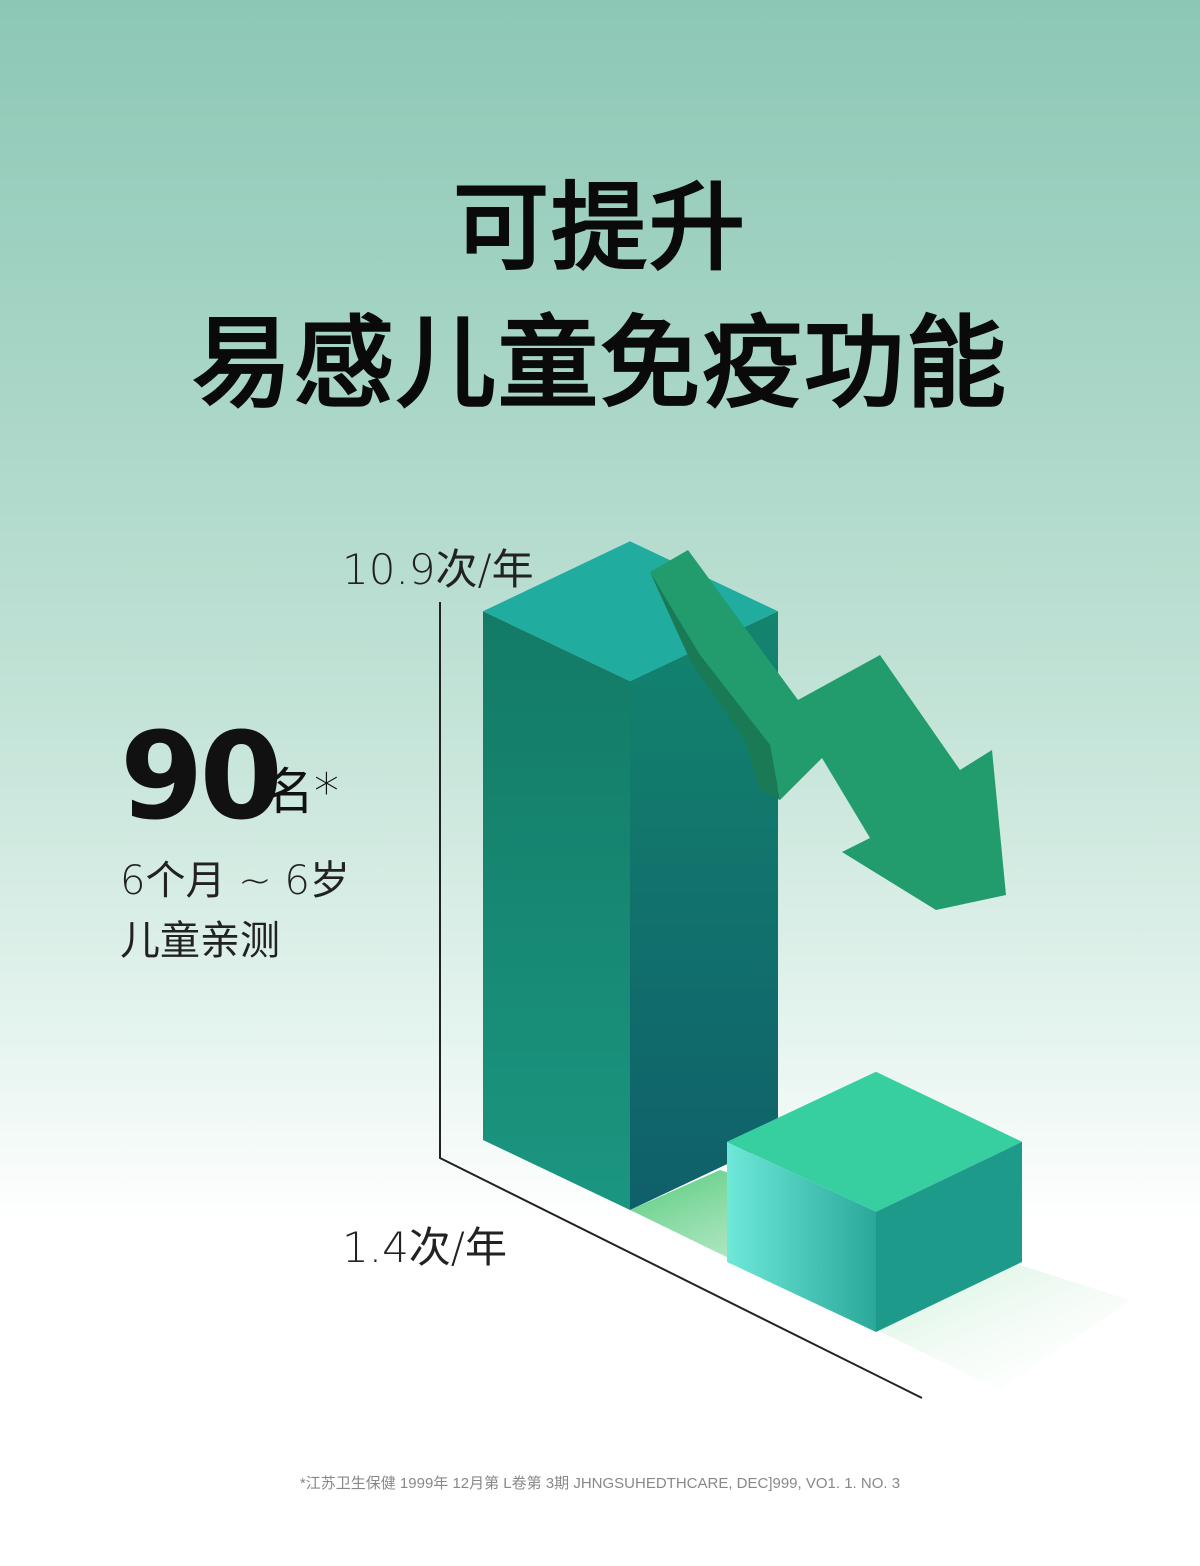  Describe the element at coordinates (949, 1236) in the screenshot. I see `bar-1-right-face` at that location.